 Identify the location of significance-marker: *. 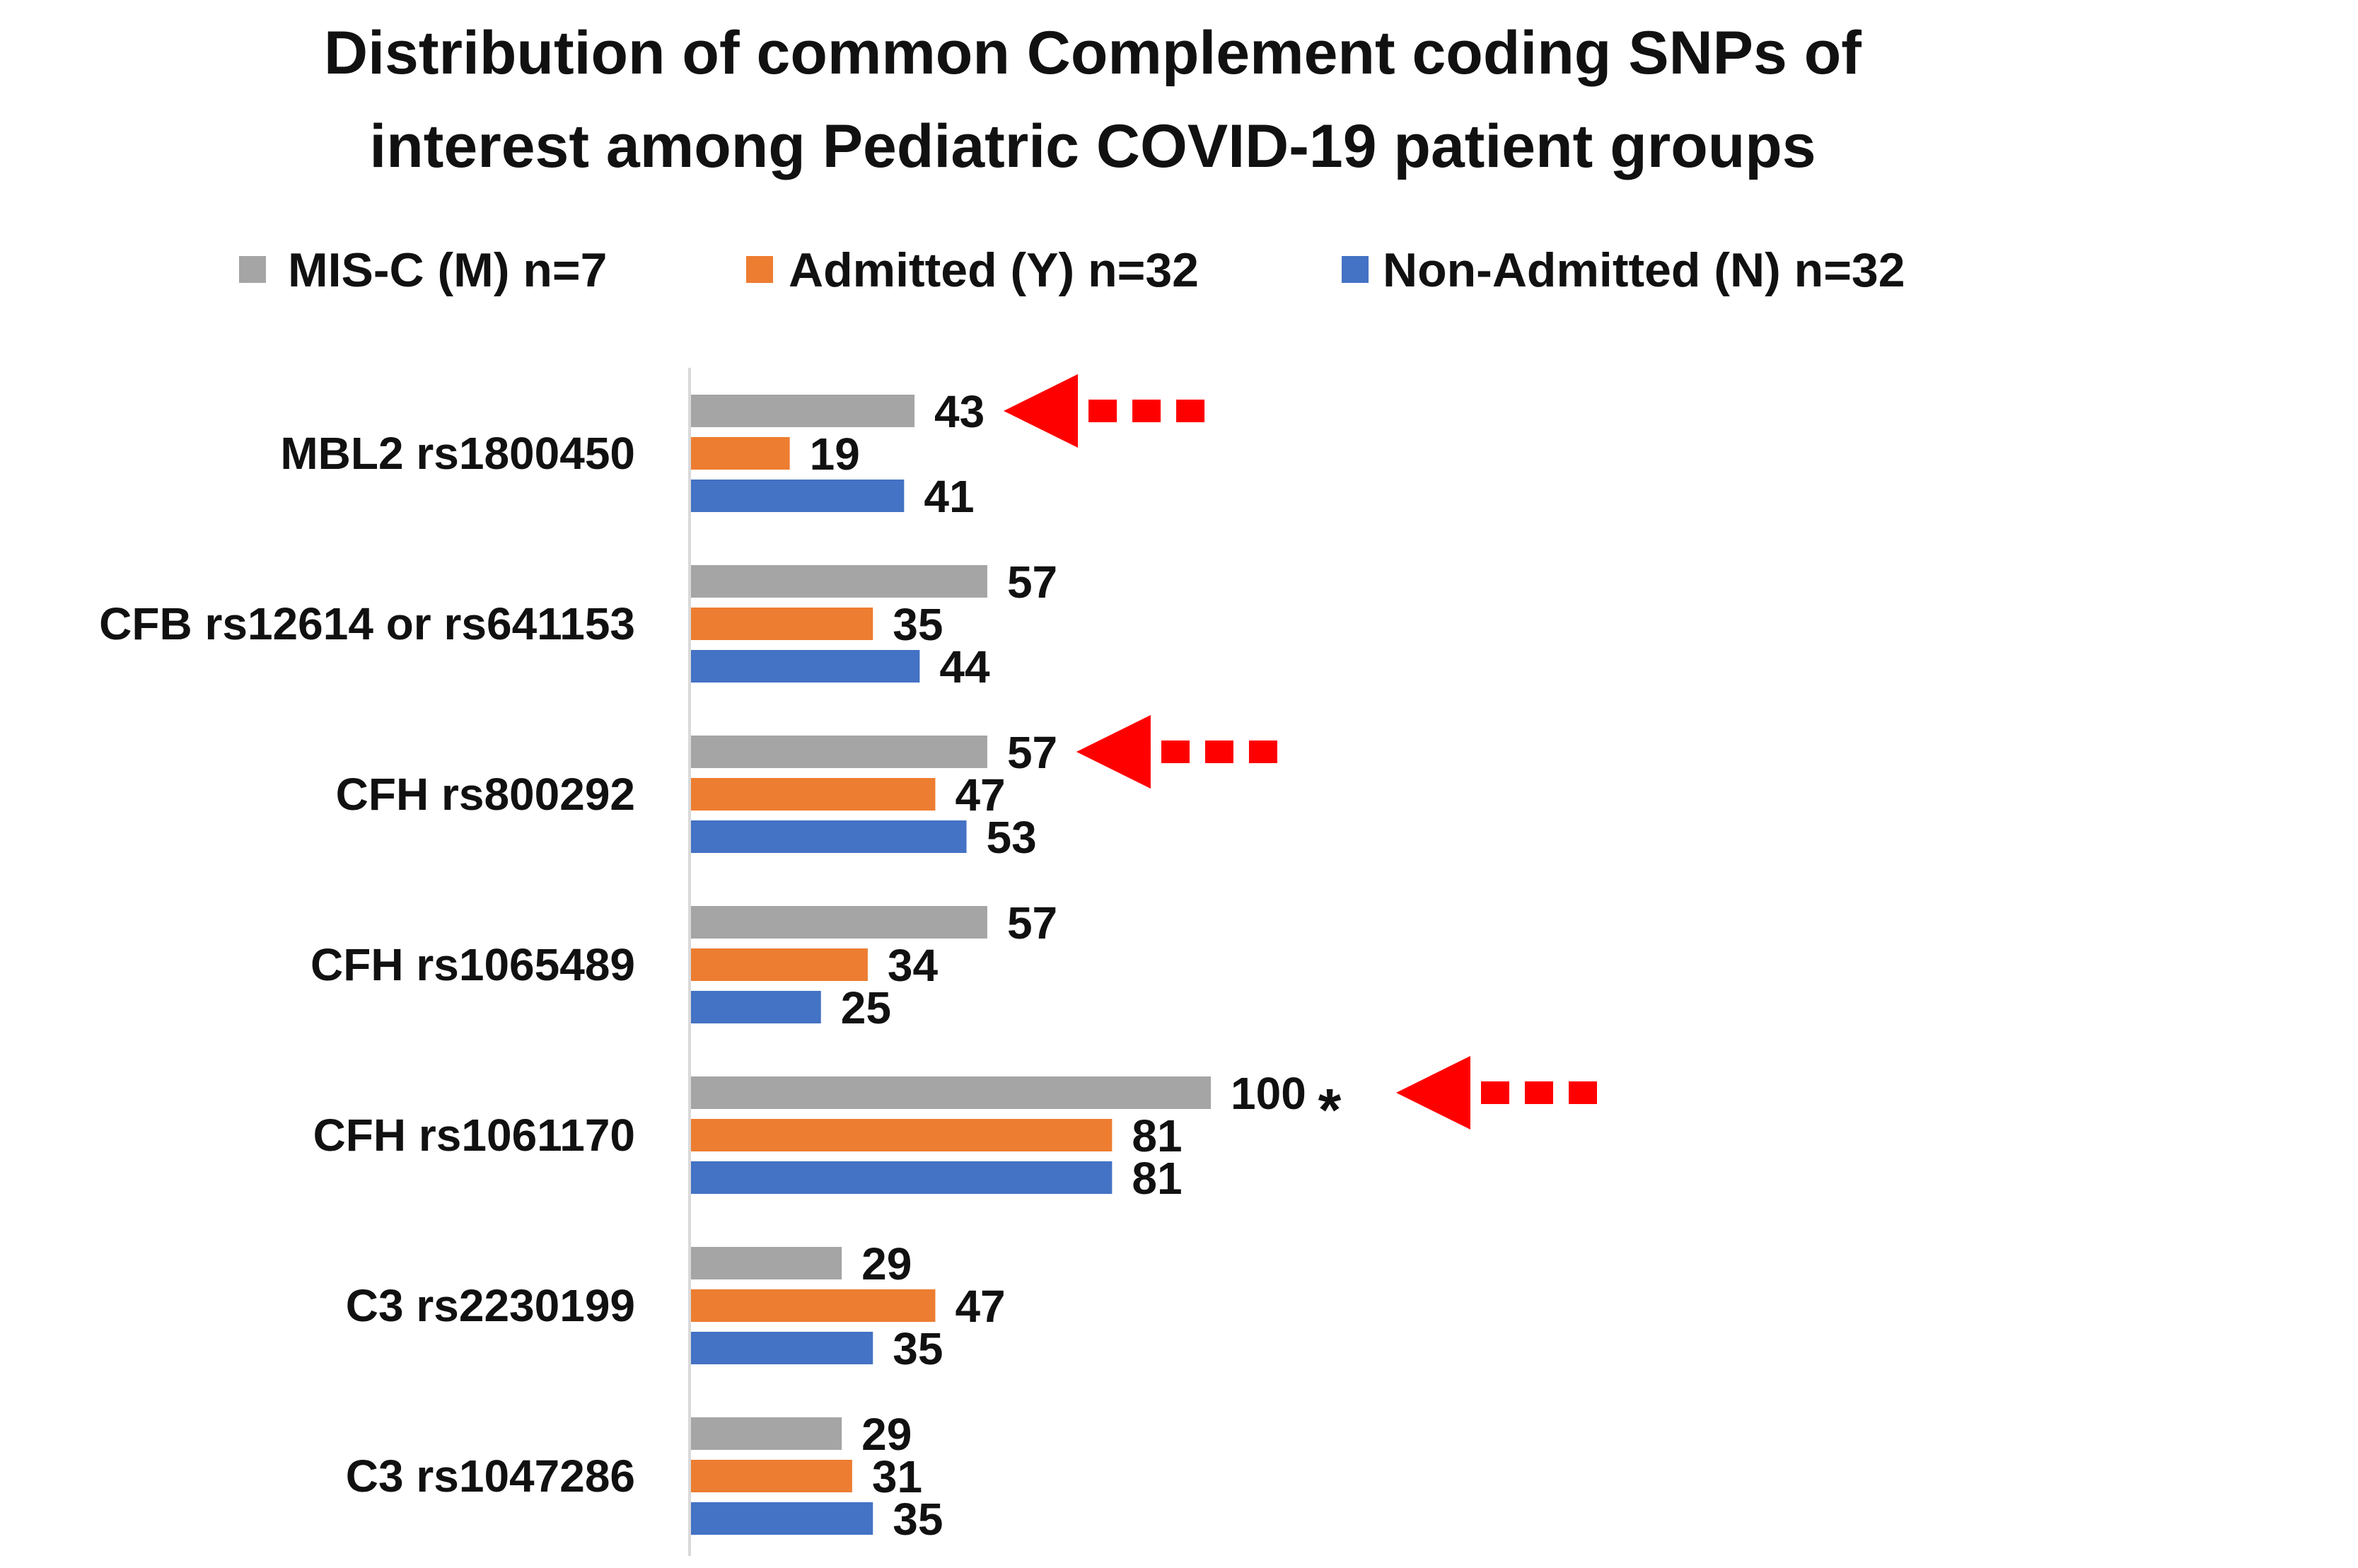
(1330, 1110).